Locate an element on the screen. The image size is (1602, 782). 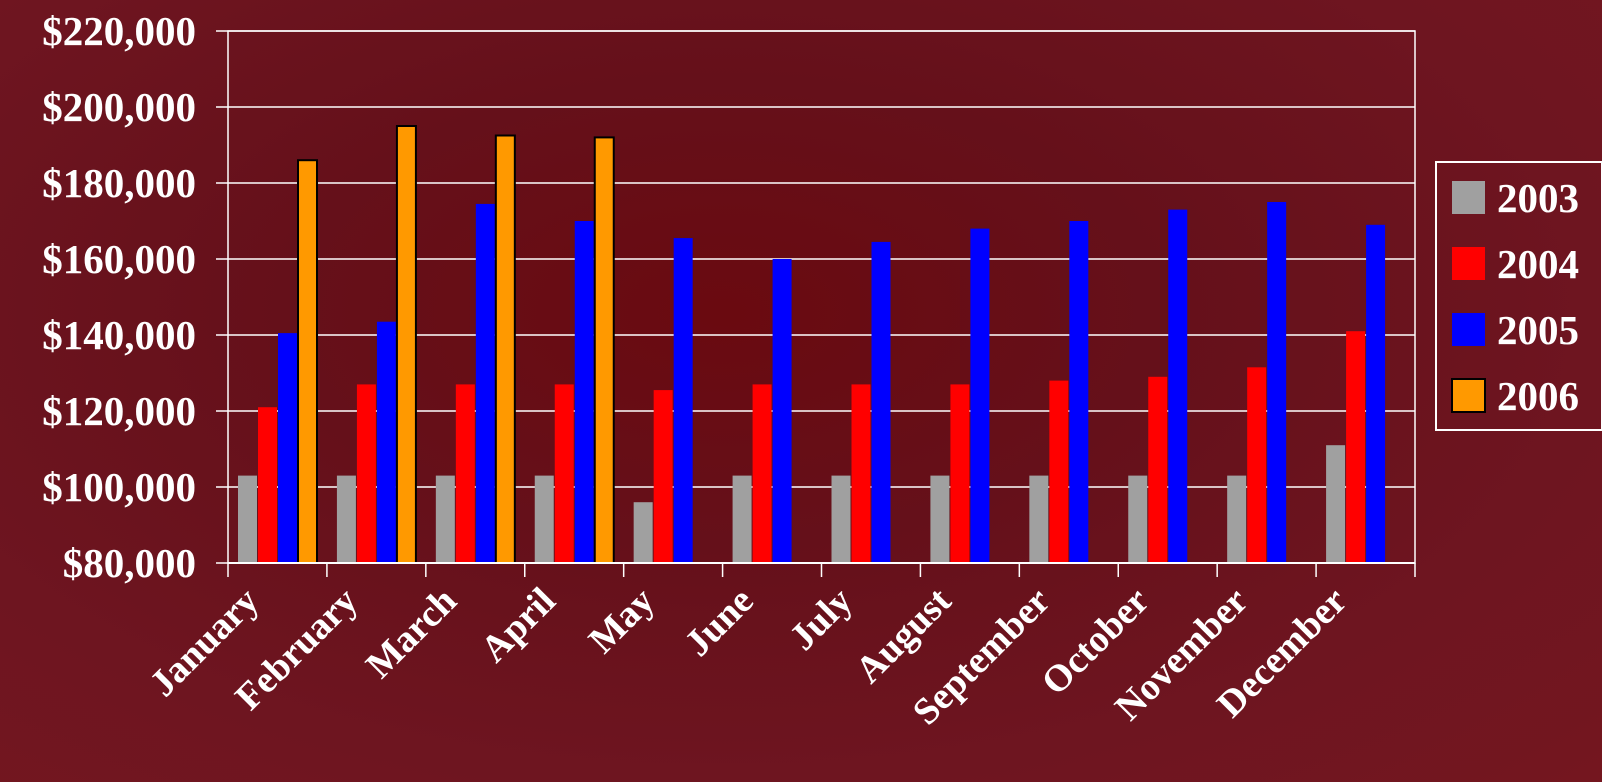
x-tick-label-may: May is located at coordinates (622, 621).